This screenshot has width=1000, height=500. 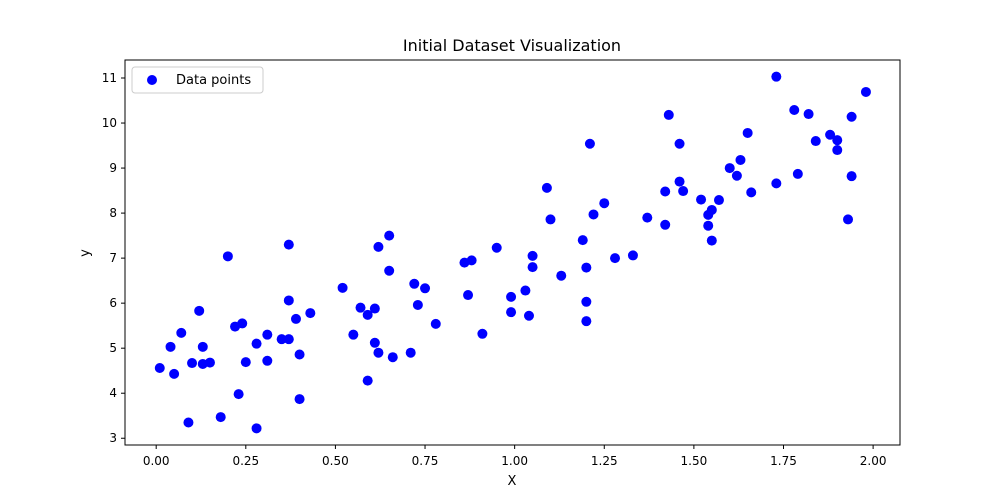 What do you see at coordinates (113, 303) in the screenshot?
I see `y-tick-label: 6` at bounding box center [113, 303].